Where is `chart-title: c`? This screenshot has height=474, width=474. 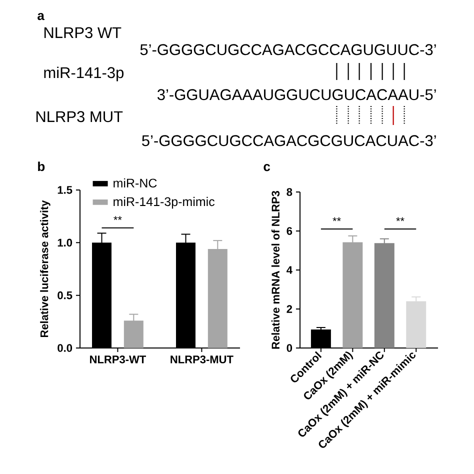 chart-title: c is located at coordinates (267, 168).